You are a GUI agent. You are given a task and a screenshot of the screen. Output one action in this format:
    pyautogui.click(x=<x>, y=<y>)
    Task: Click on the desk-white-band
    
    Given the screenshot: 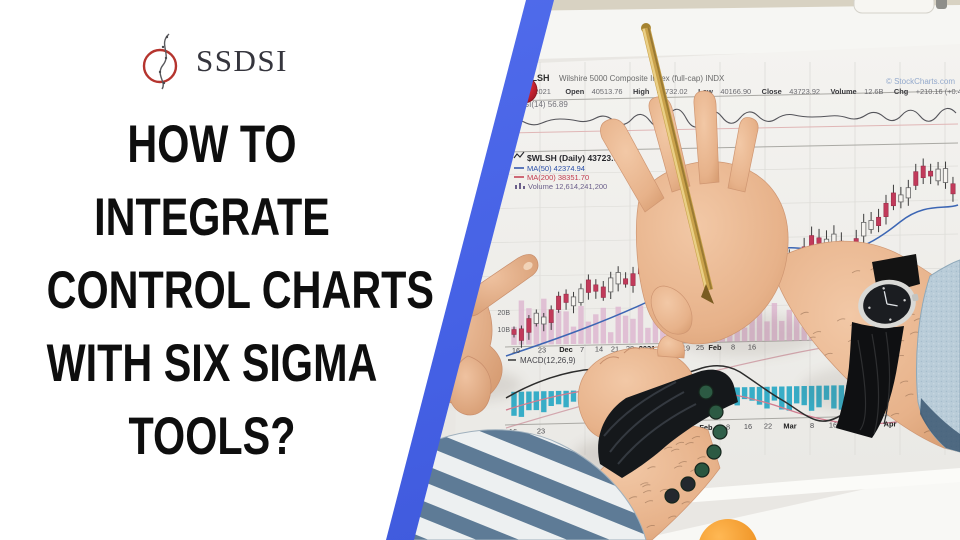 What is the action you would take?
    pyautogui.click(x=727, y=32)
    